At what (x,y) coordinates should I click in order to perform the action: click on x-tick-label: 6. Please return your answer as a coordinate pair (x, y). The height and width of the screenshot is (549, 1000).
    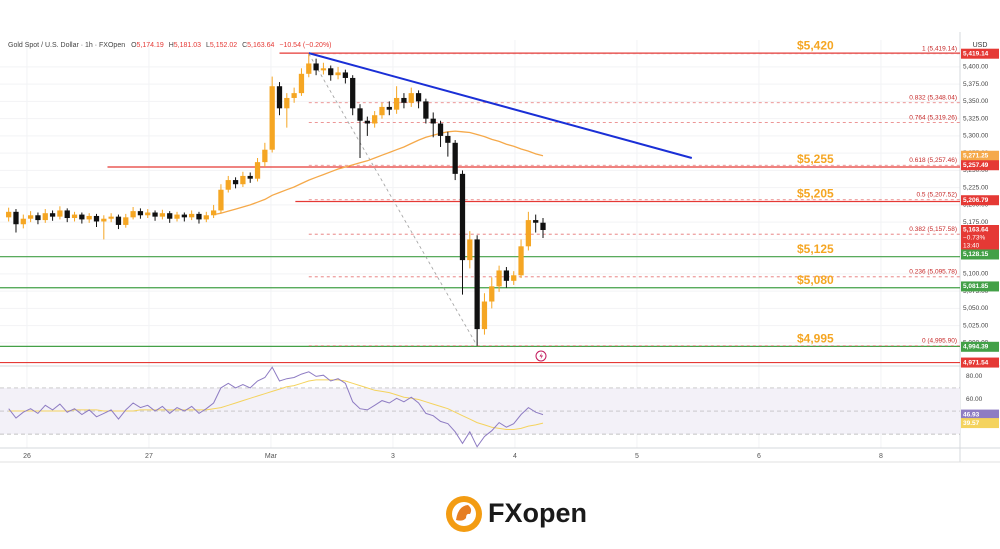
    Looking at the image, I should click on (759, 456).